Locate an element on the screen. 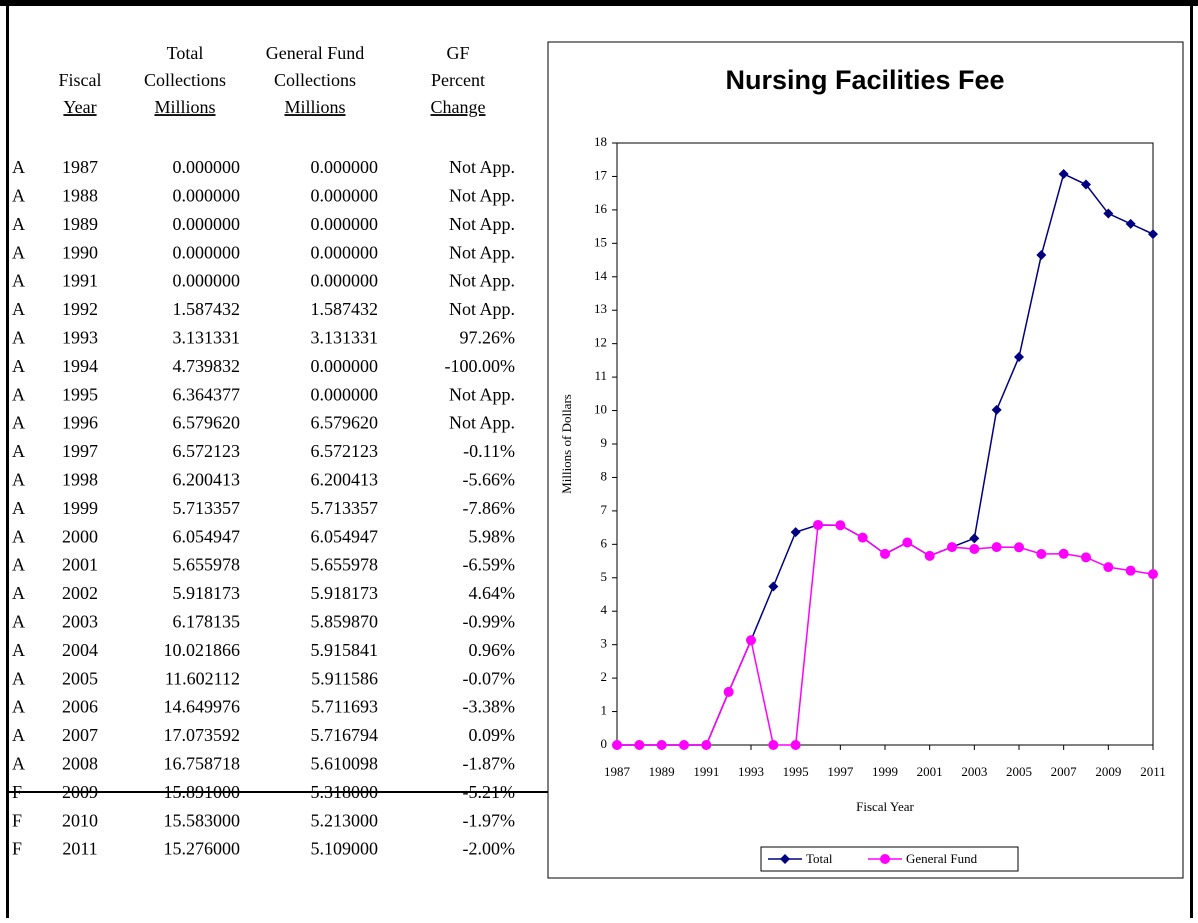  table-cell: 5.911586 is located at coordinates (344, 678).